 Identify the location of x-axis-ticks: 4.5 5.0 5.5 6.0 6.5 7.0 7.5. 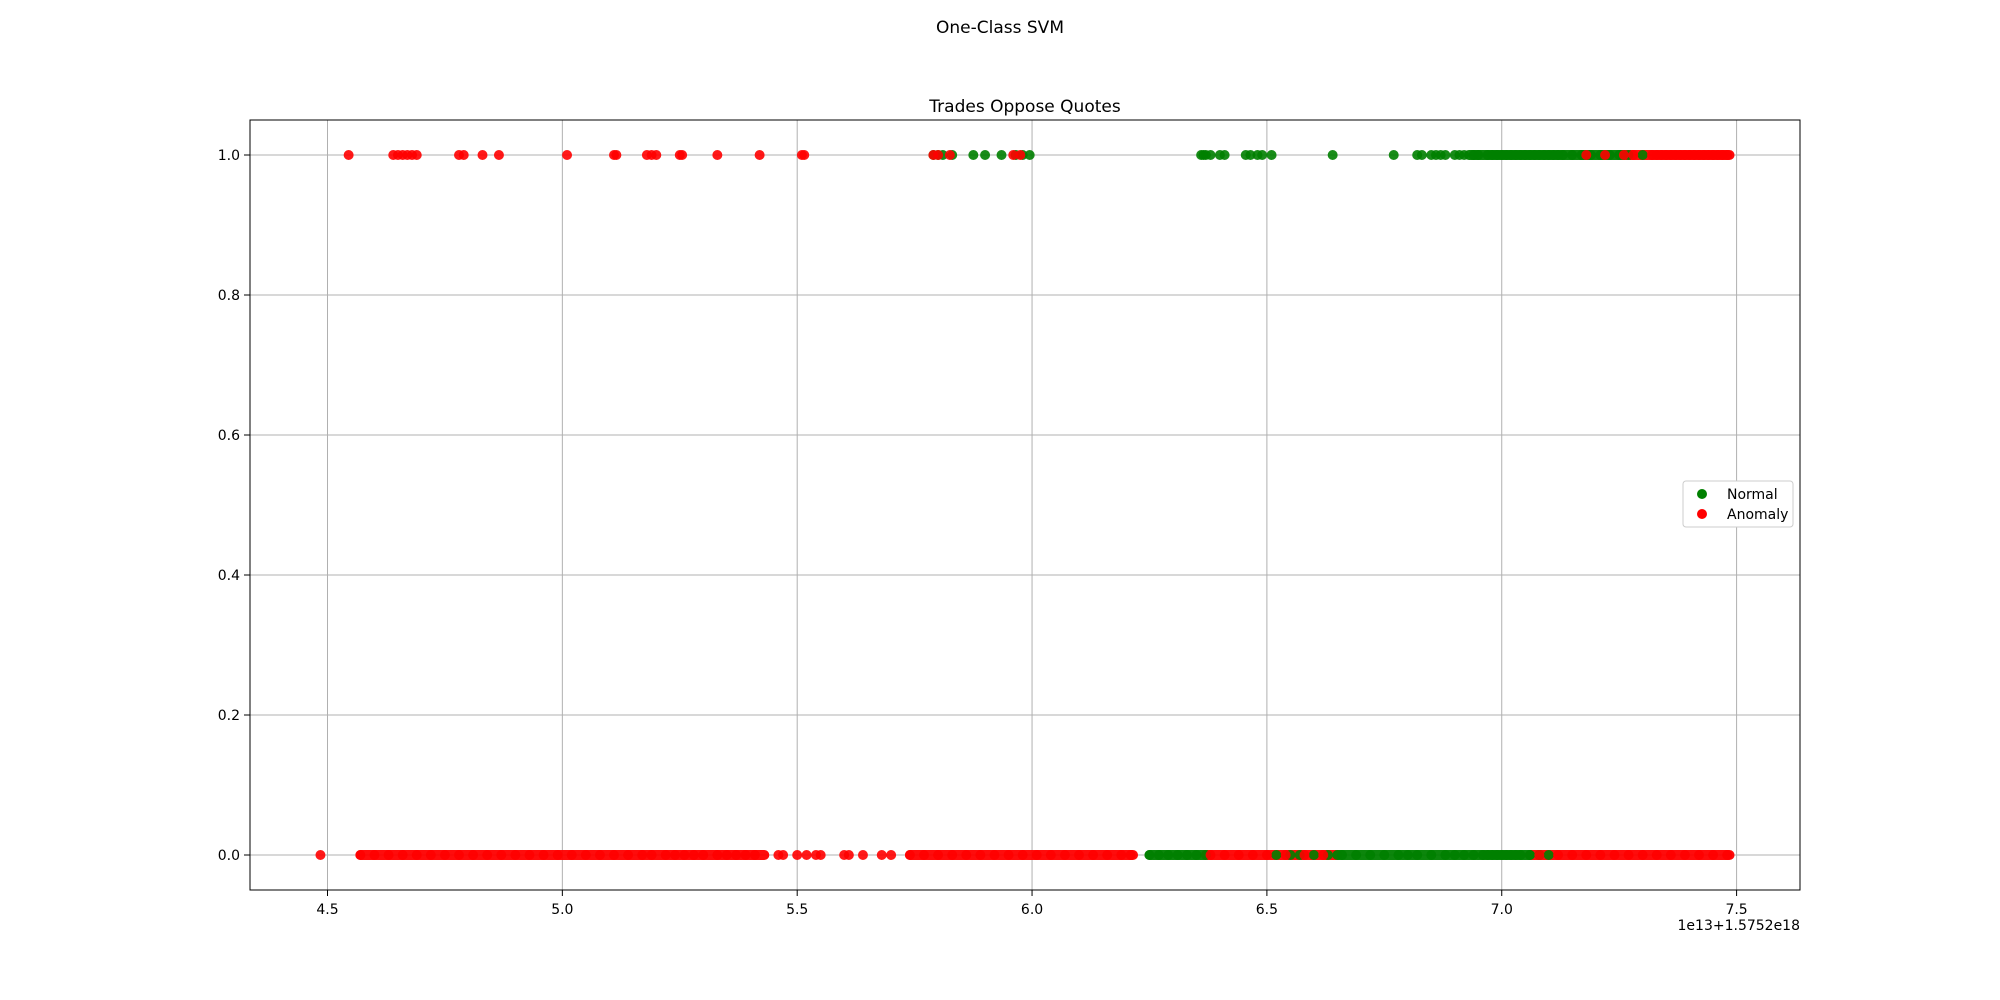
(1032, 904).